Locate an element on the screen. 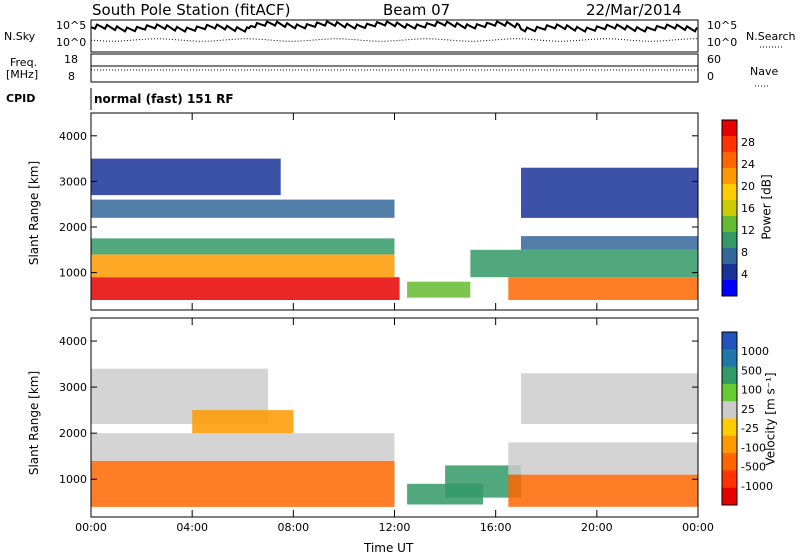  power-colorbar-frame is located at coordinates (729, 208).